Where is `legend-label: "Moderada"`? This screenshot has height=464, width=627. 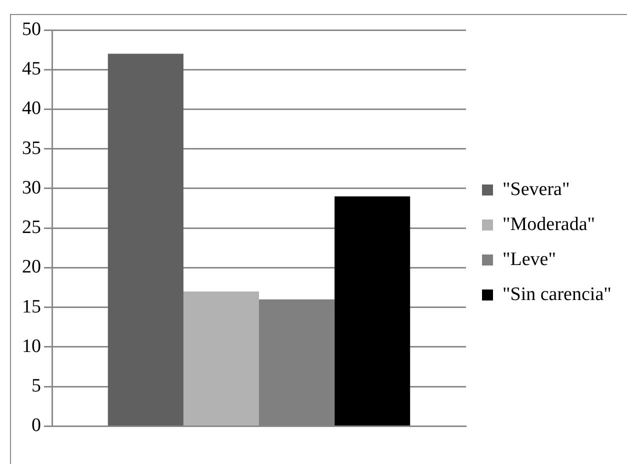
legend-label: "Moderada" is located at coordinates (549, 224).